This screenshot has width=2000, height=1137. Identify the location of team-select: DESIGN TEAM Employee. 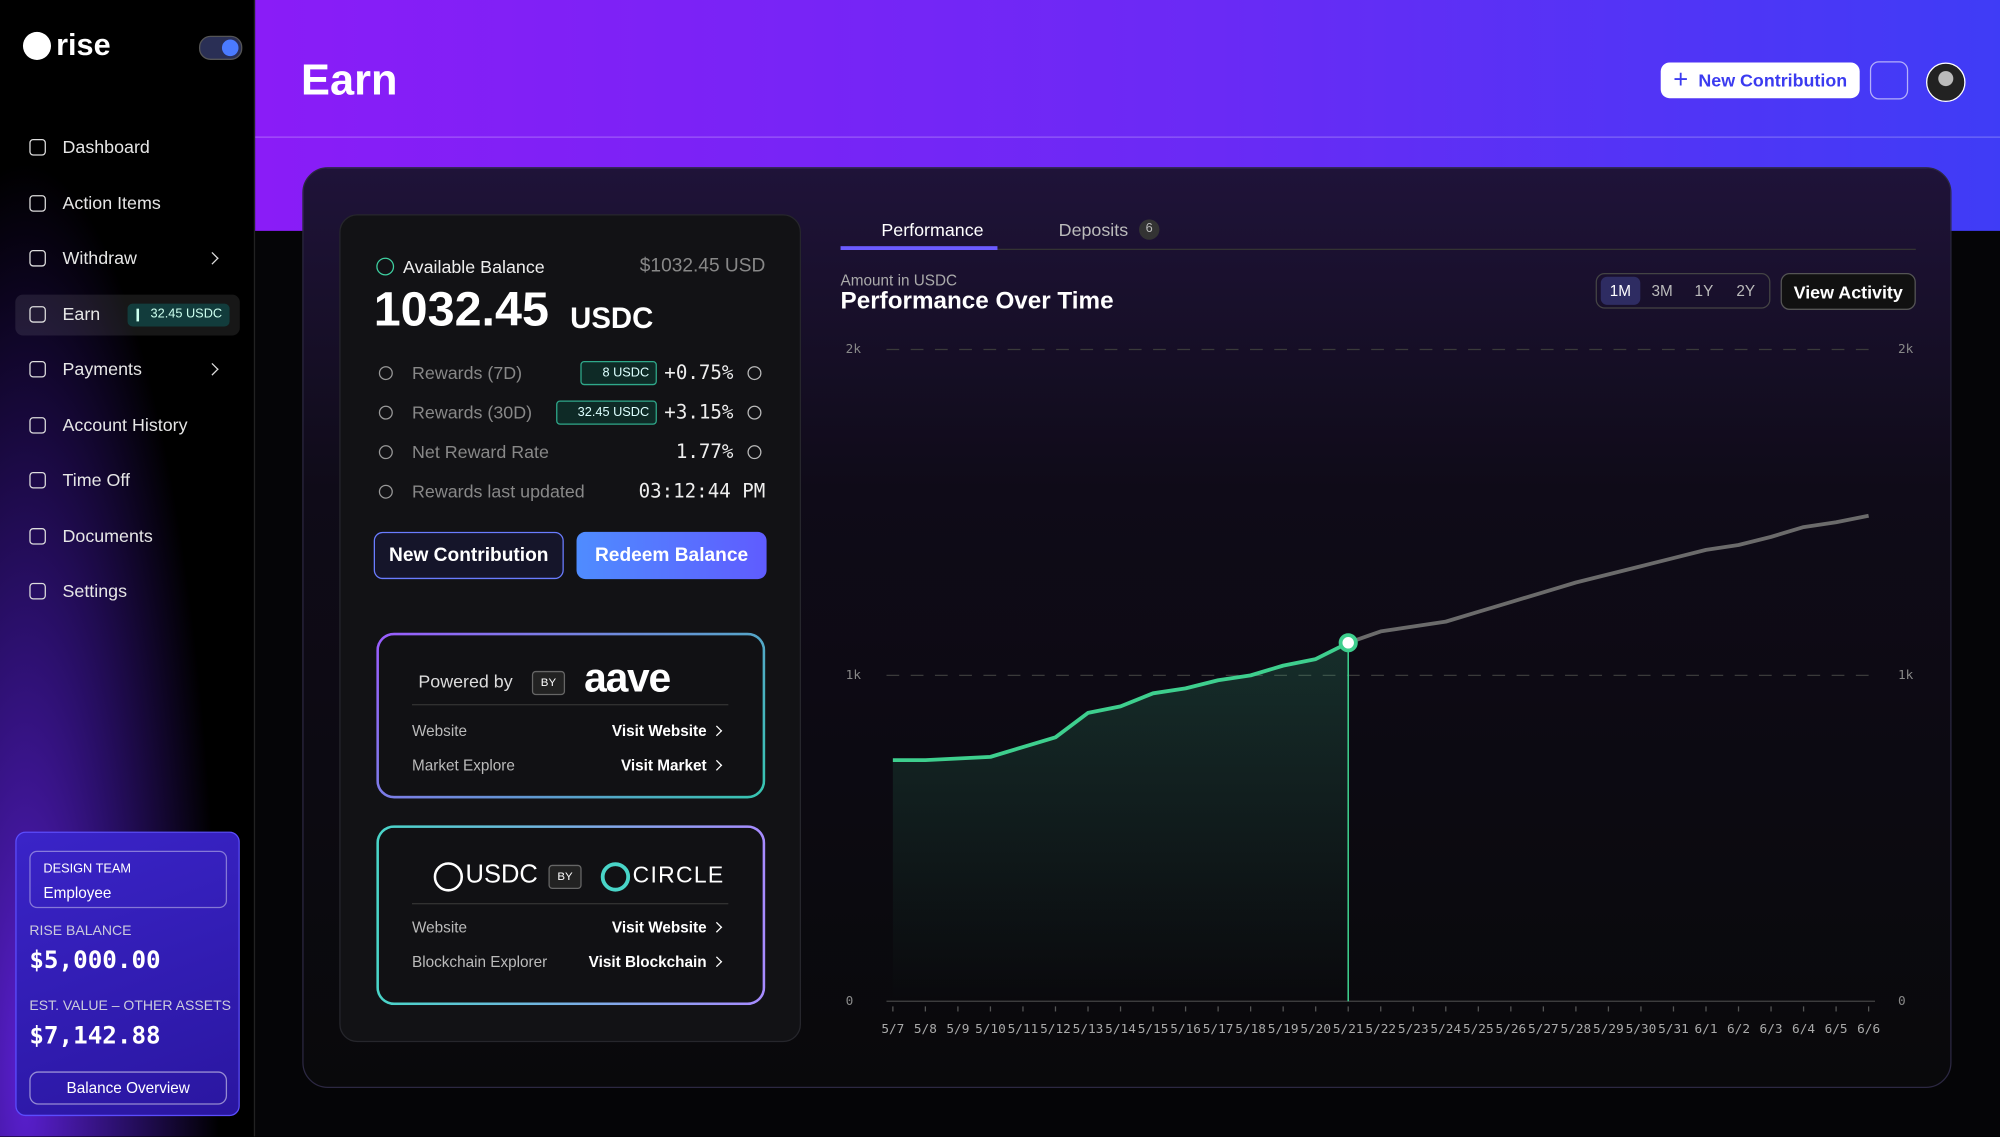
(128, 879).